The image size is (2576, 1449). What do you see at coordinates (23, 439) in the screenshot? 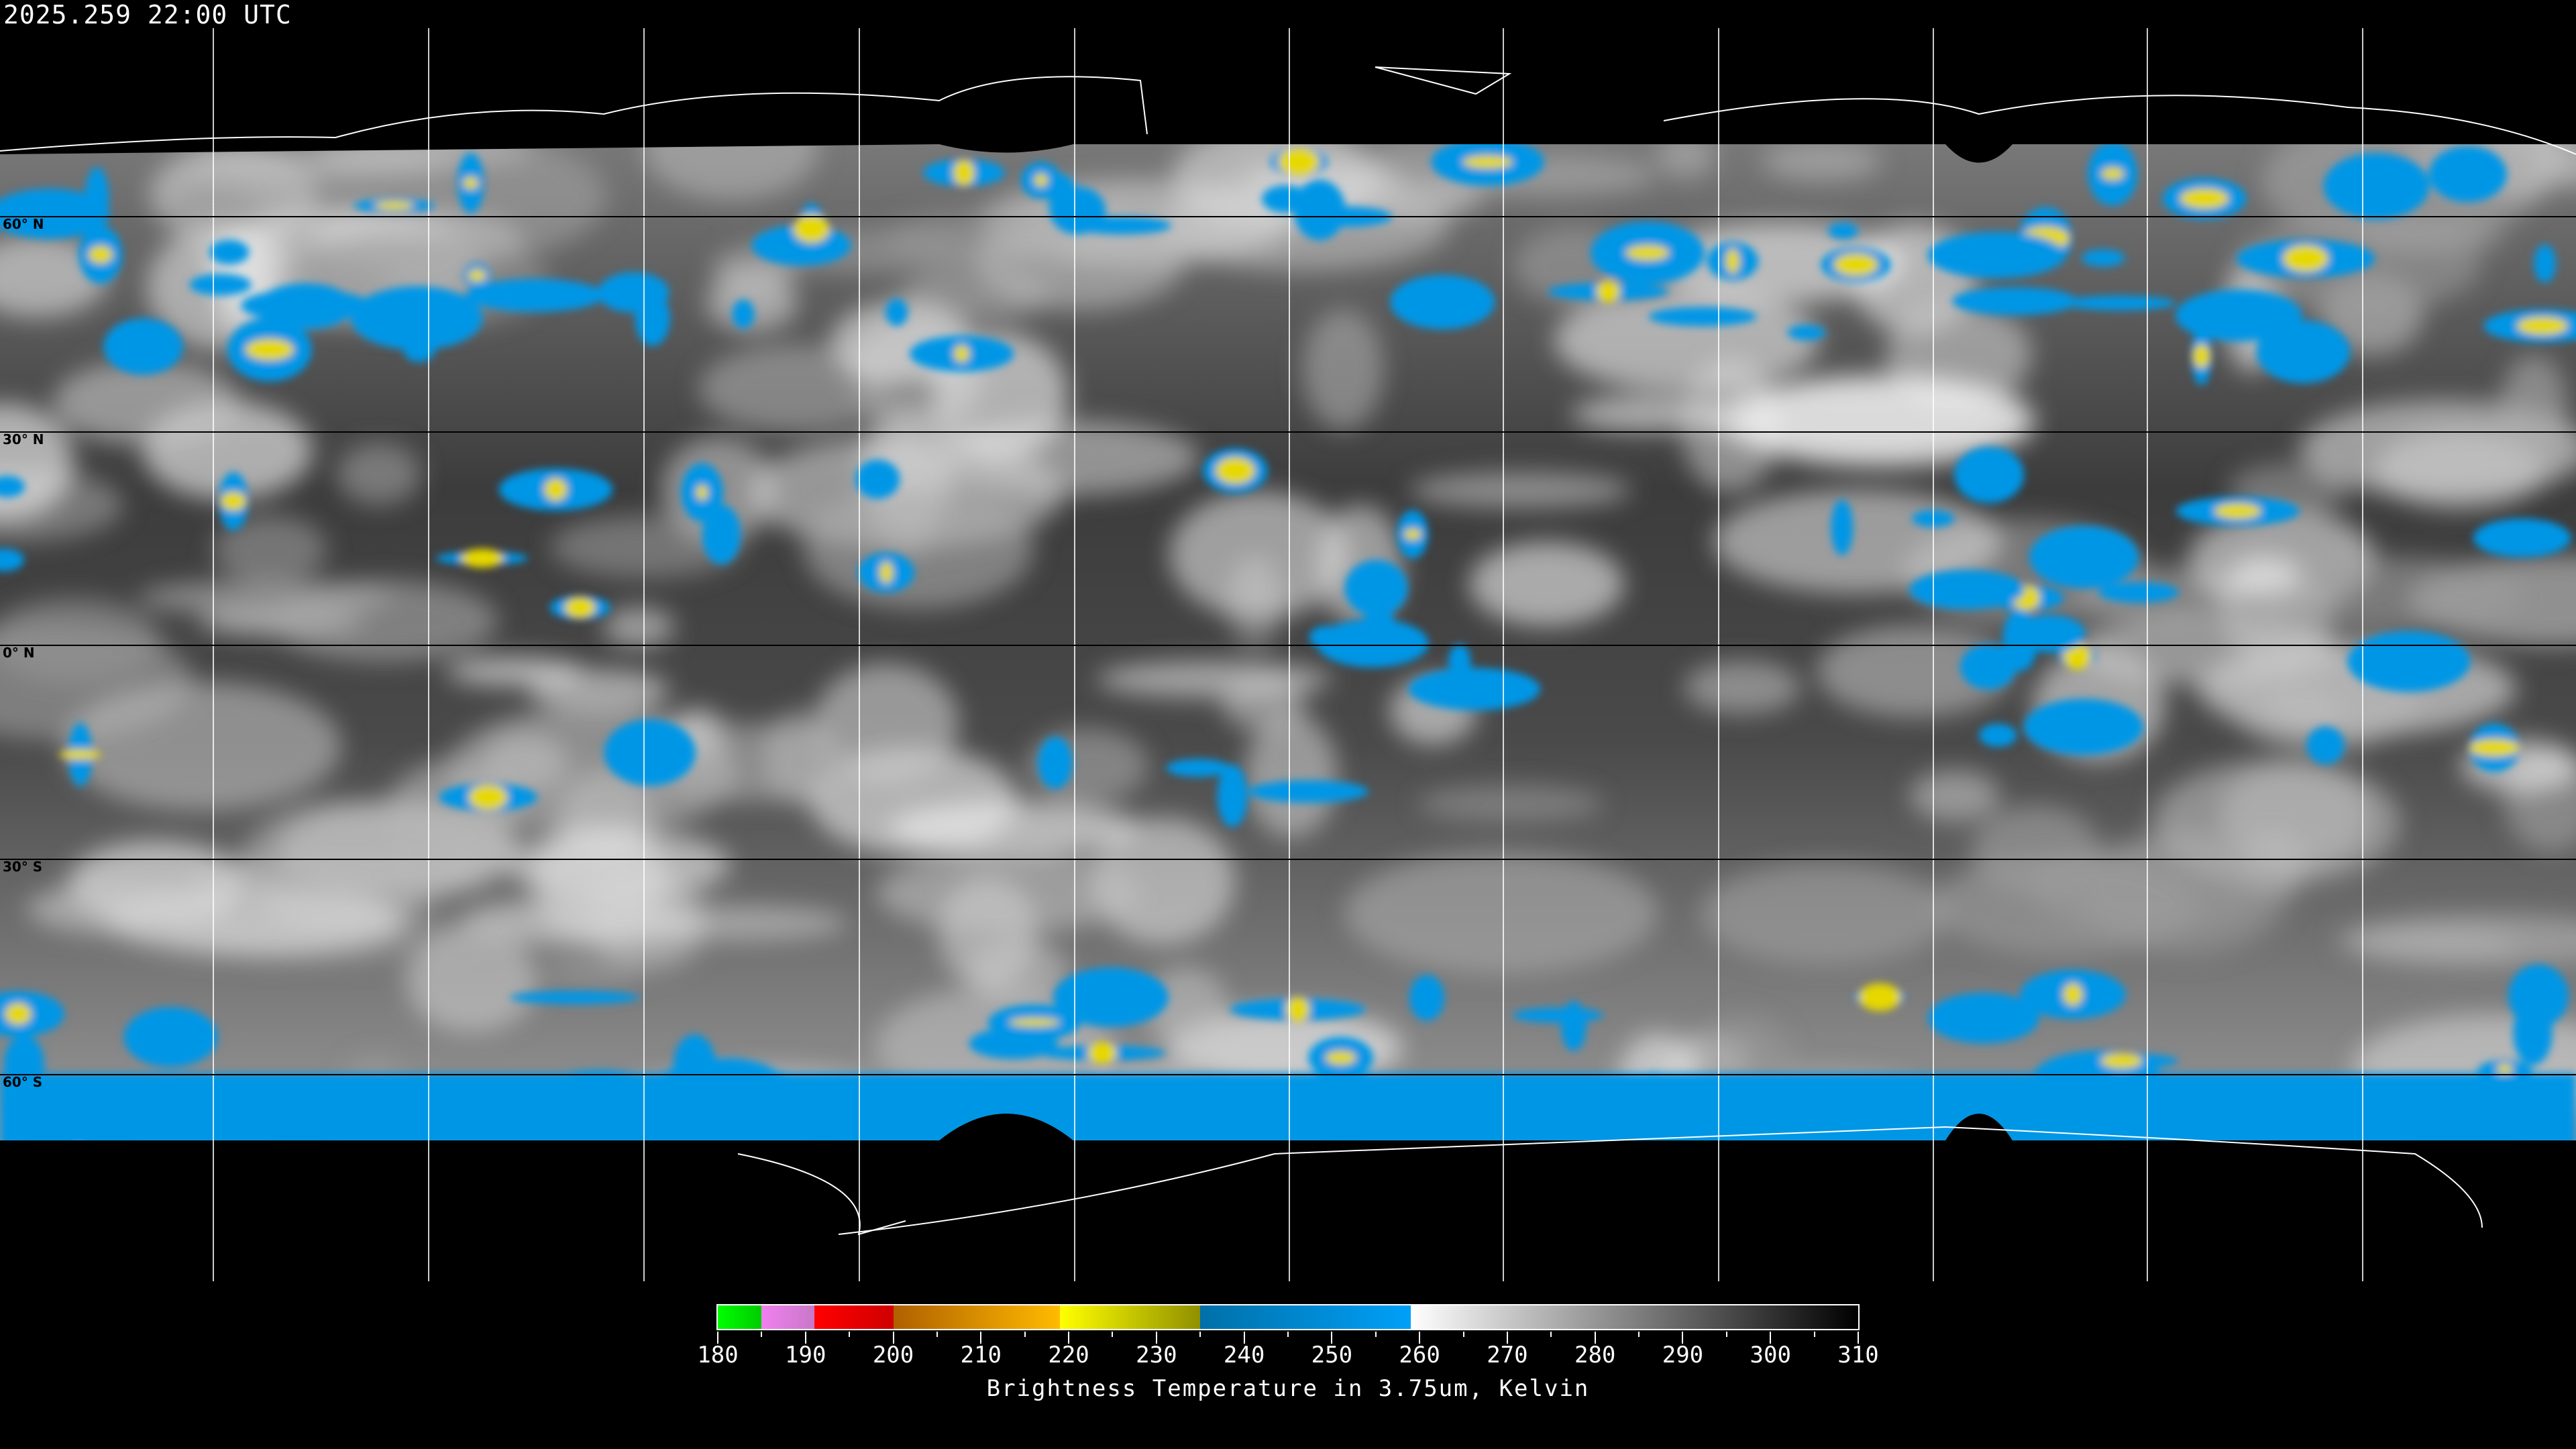
I see `lat-label-30n: 30° N` at bounding box center [23, 439].